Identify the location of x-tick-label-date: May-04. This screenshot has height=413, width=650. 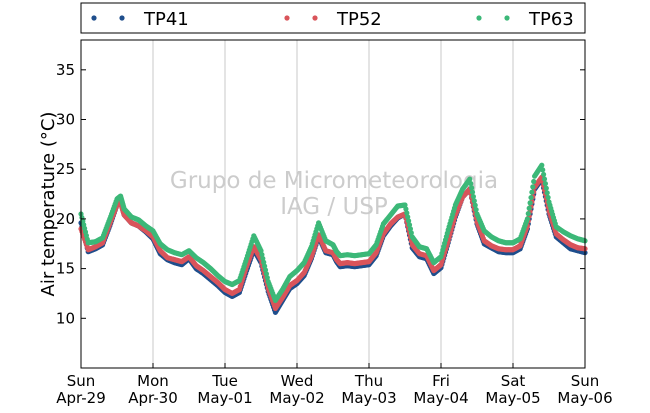
(440, 398).